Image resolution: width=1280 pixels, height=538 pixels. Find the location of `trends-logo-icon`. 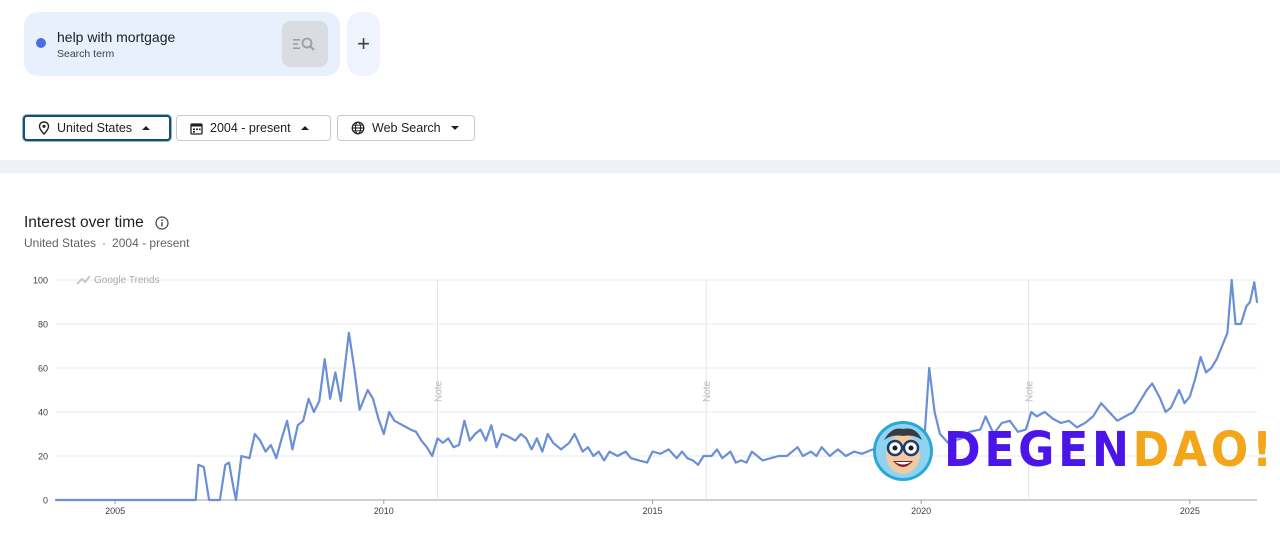

trends-logo-icon is located at coordinates (83, 280).